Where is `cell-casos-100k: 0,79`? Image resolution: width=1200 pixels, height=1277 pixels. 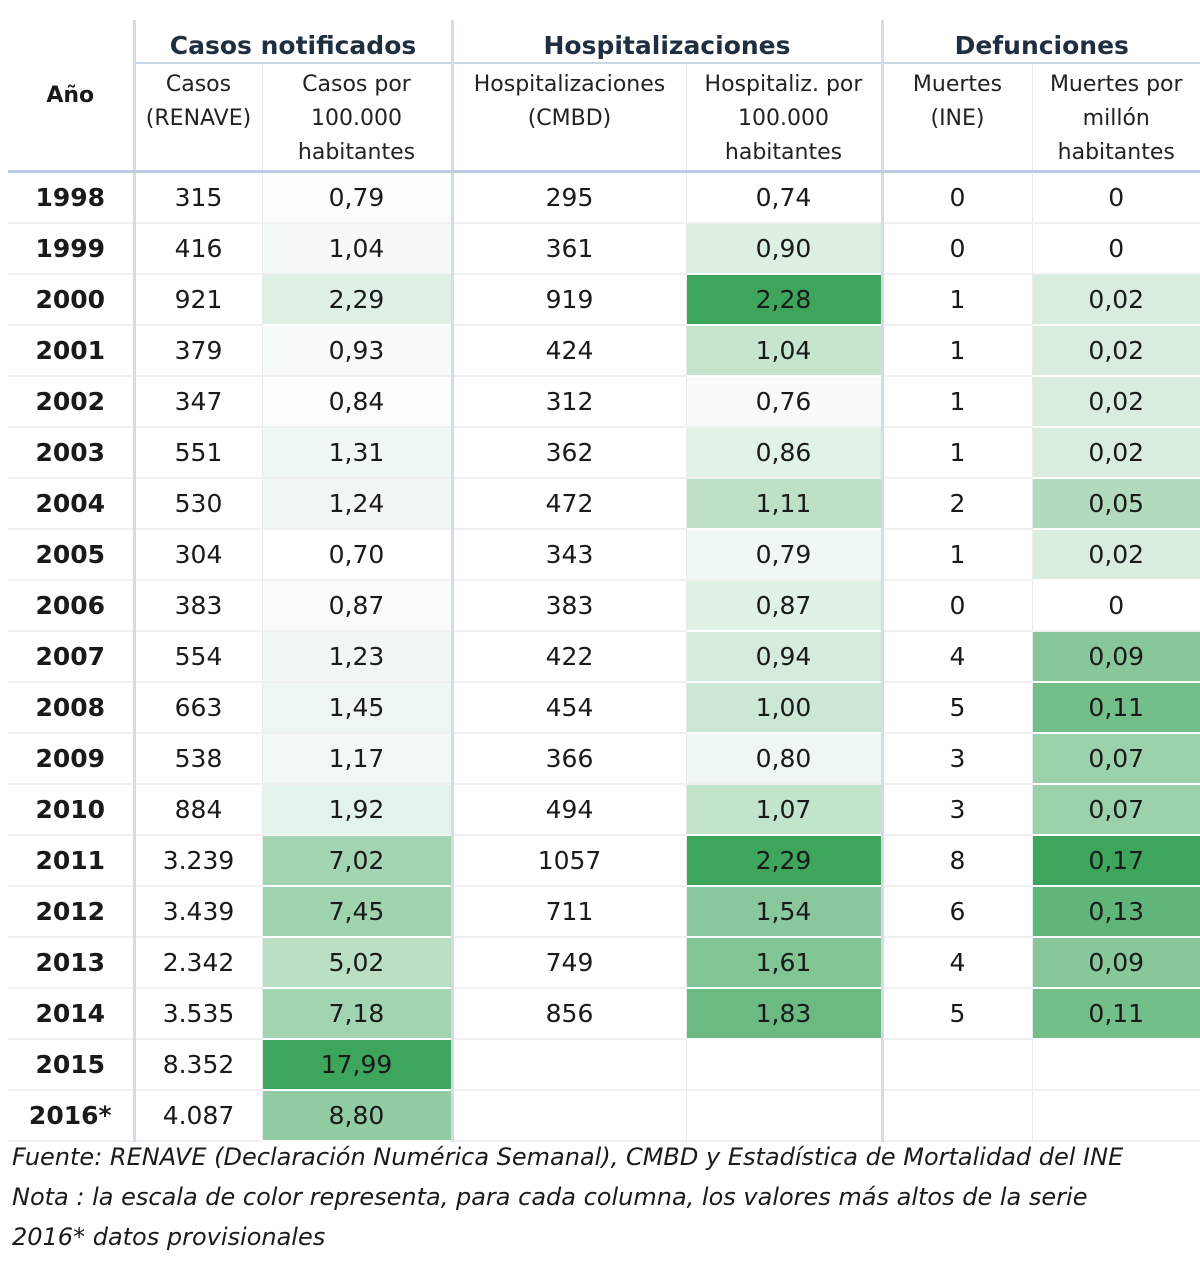 cell-casos-100k: 0,79 is located at coordinates (356, 197).